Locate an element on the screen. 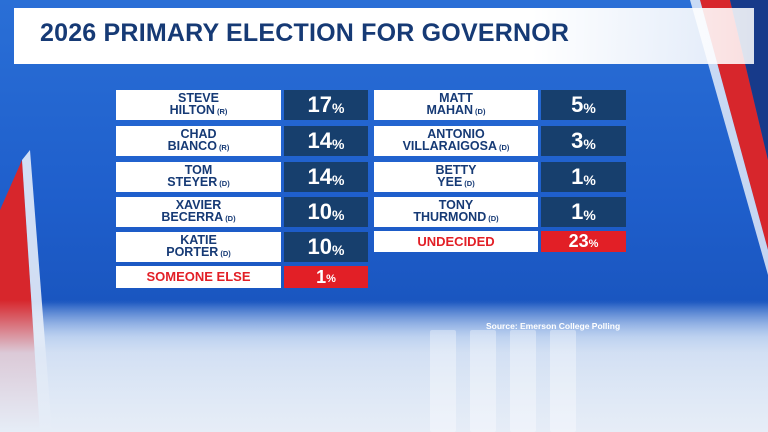 This screenshot has height=432, width=768. candidate-name: STEVE HILTON (R) is located at coordinates (198, 105).